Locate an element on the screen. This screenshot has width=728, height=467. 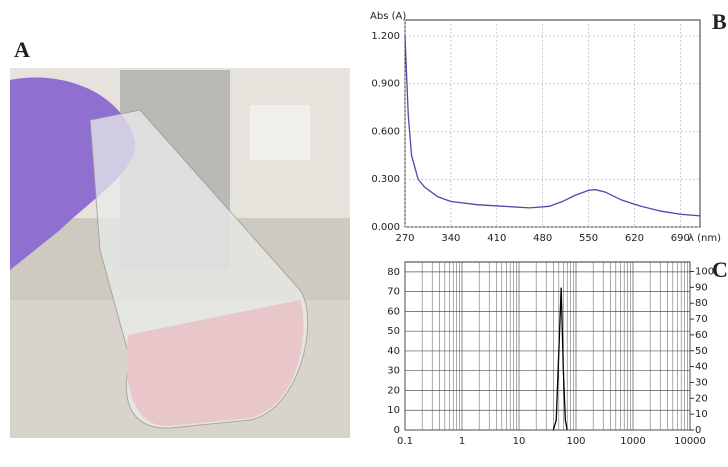
x-tick-label: 0.1 is located at coordinates (405, 441).